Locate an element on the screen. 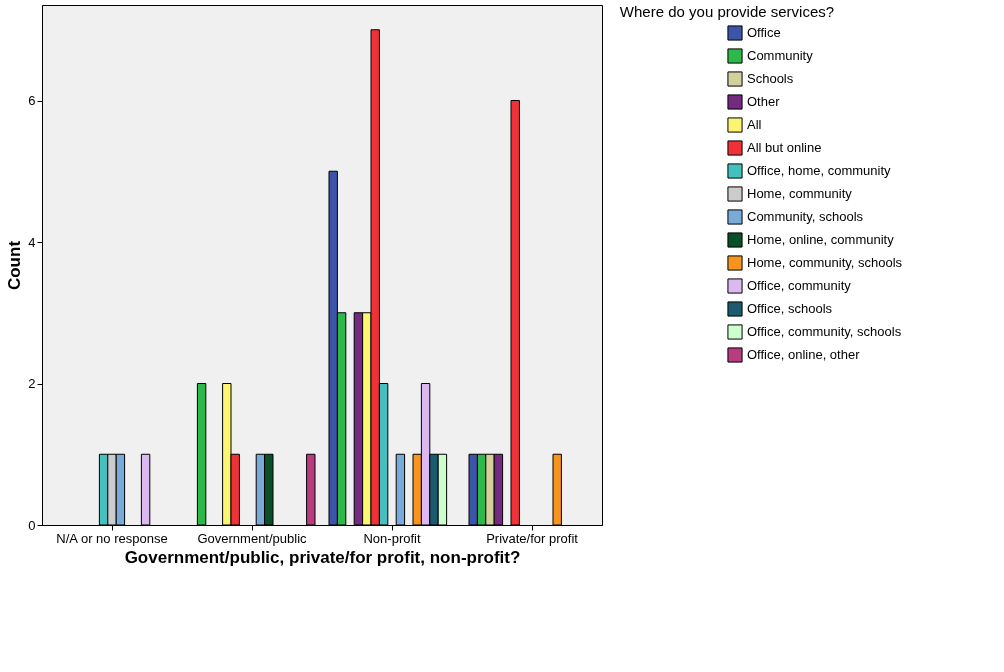 This screenshot has width=1004, height=672. legend-label: Community, schools is located at coordinates (805, 216).